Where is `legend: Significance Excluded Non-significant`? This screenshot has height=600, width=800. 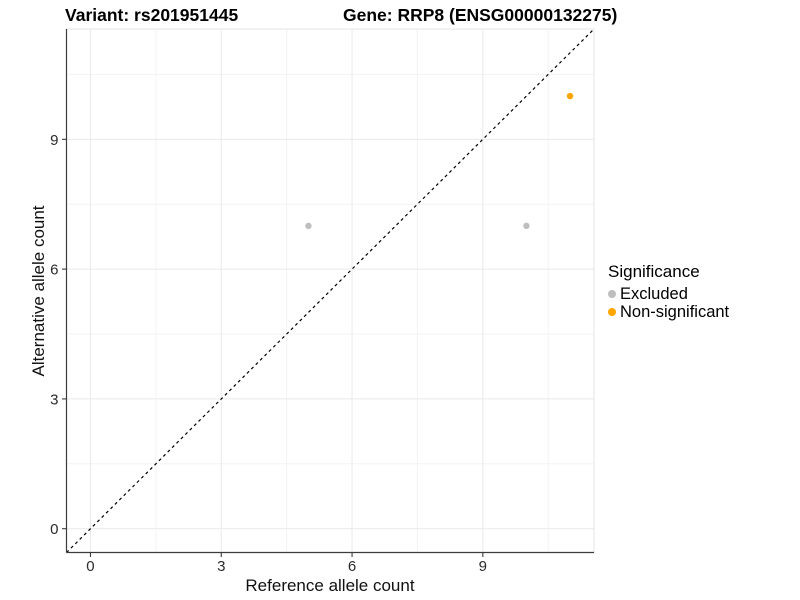
legend: Significance Excluded Non-significant is located at coordinates (668, 291).